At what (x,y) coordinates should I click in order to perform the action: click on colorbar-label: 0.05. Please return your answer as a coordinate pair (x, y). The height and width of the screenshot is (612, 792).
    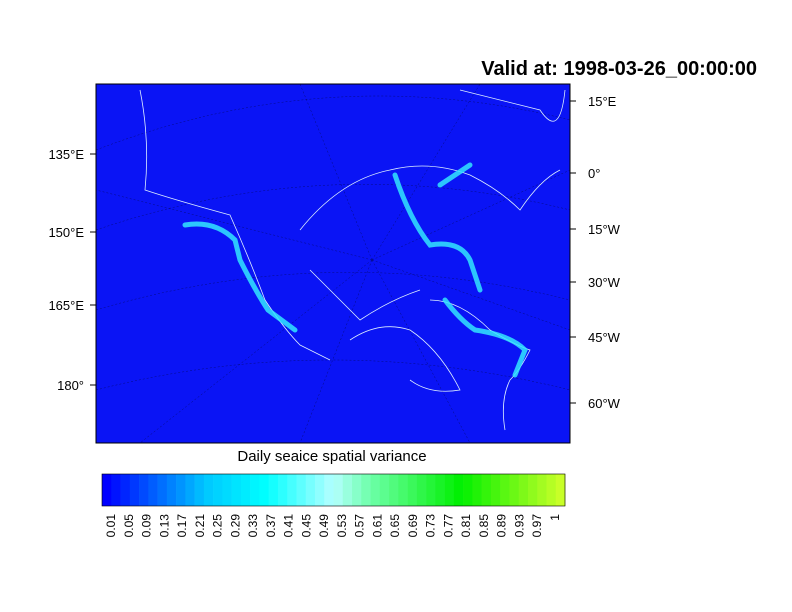
    Looking at the image, I should click on (129, 526).